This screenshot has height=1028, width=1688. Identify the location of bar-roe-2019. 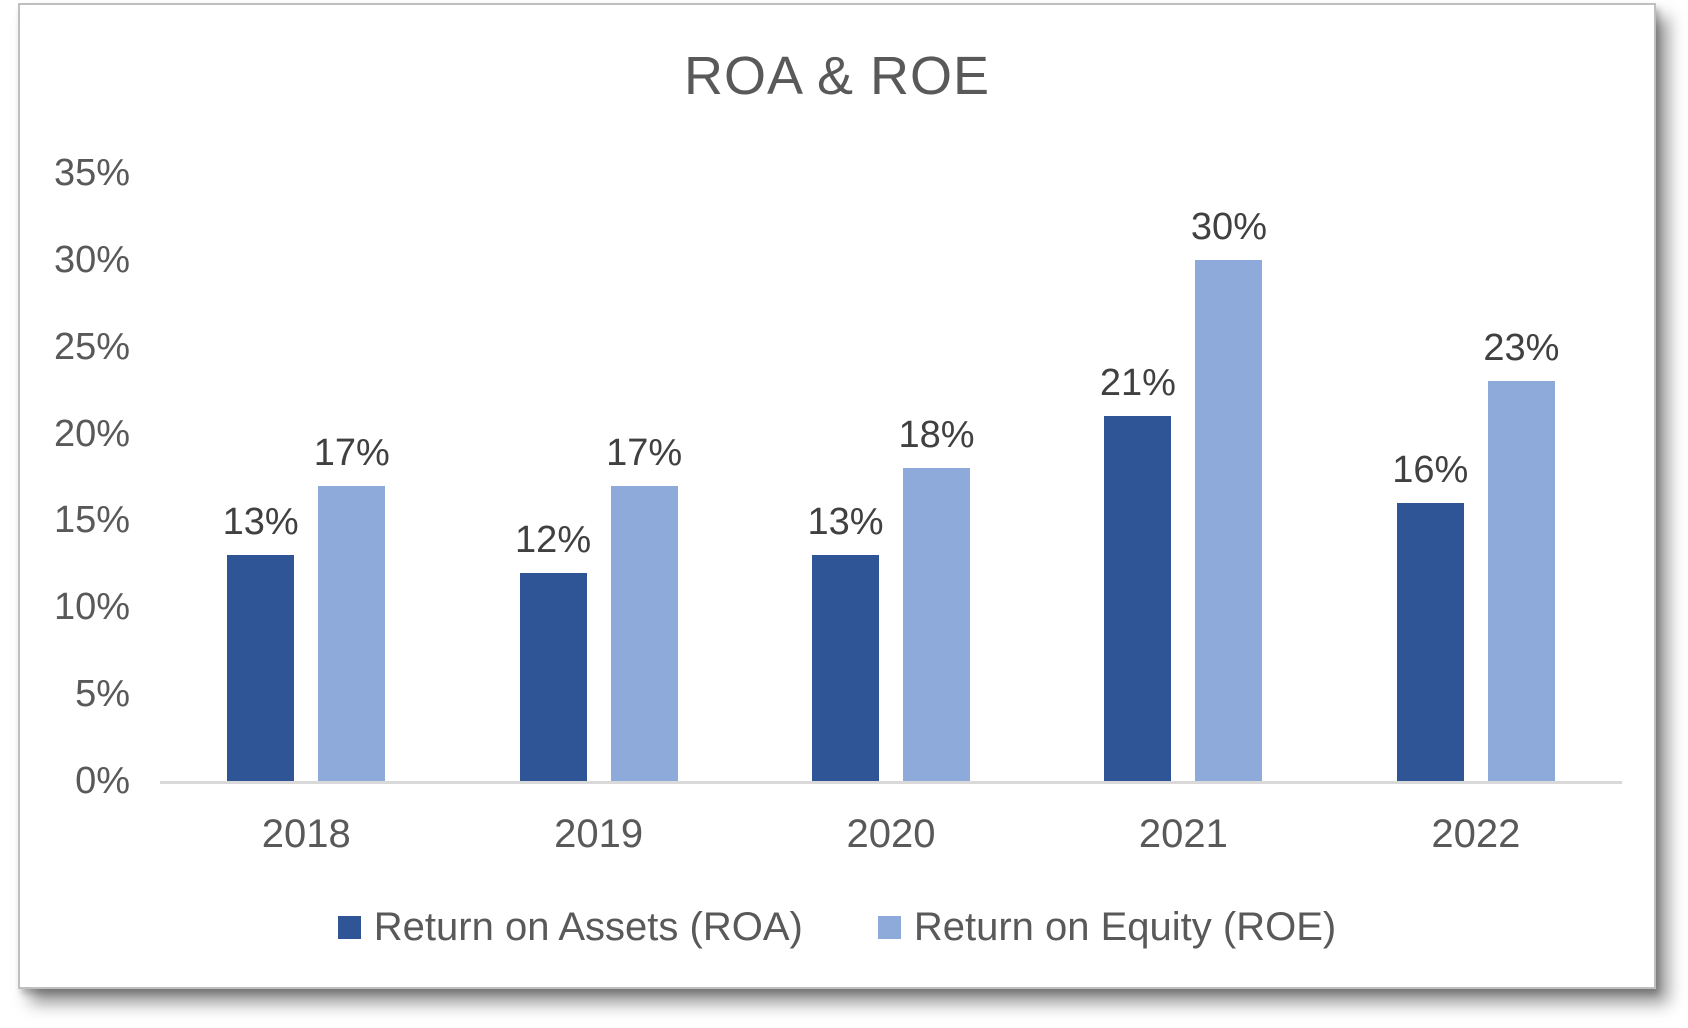
(644, 633).